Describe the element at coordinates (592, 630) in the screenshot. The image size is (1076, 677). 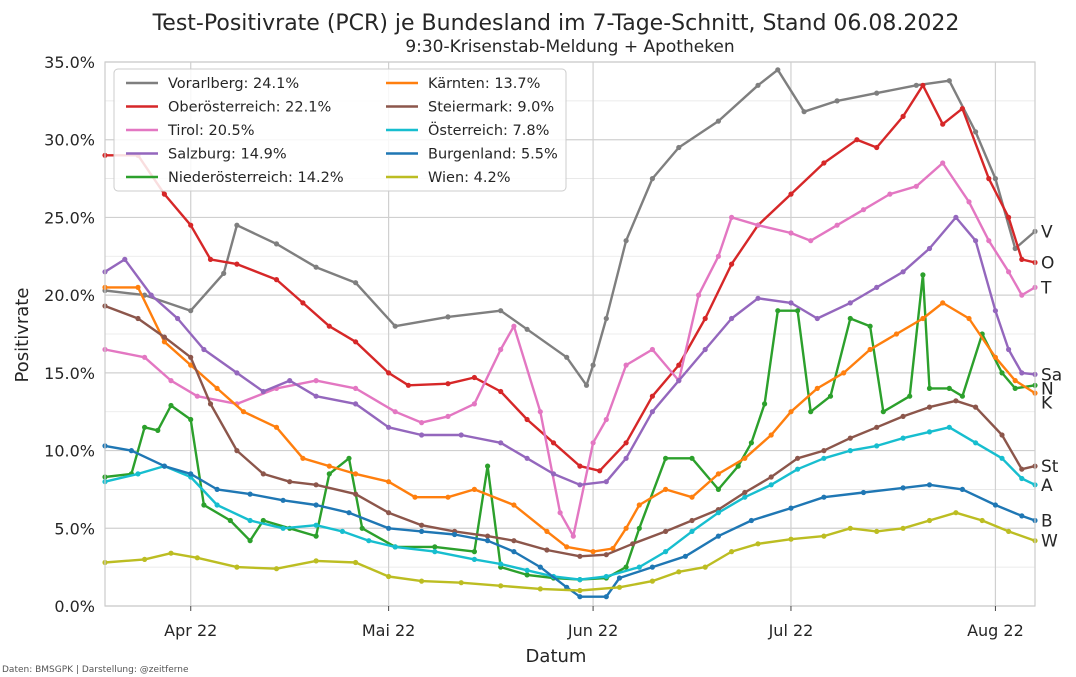
I see `x-tick-label: Jun 22` at that location.